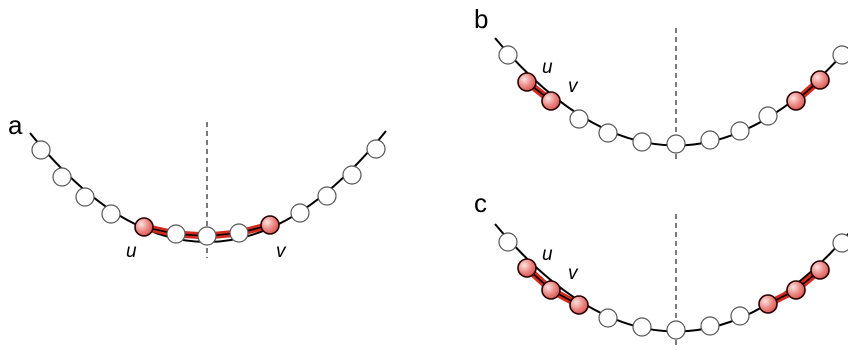 This screenshot has width=848, height=350. What do you see at coordinates (481, 19) in the screenshot?
I see `panel-letter-b: b` at bounding box center [481, 19].